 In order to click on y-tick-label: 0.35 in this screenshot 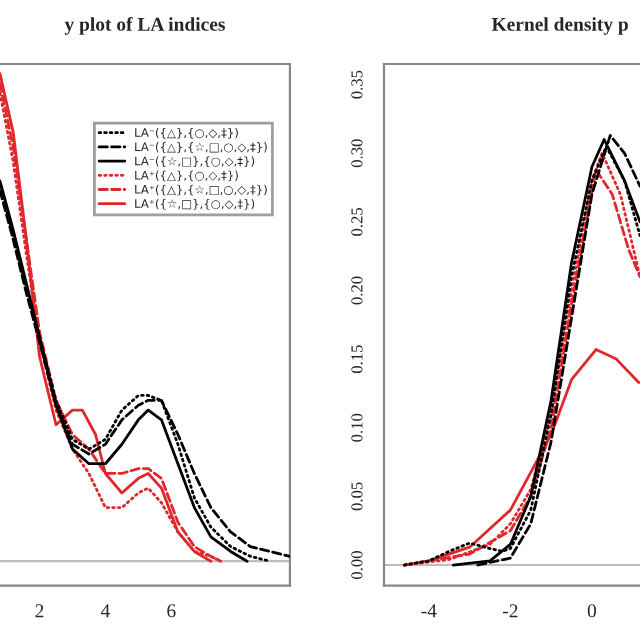, I will do `click(357, 84)`.